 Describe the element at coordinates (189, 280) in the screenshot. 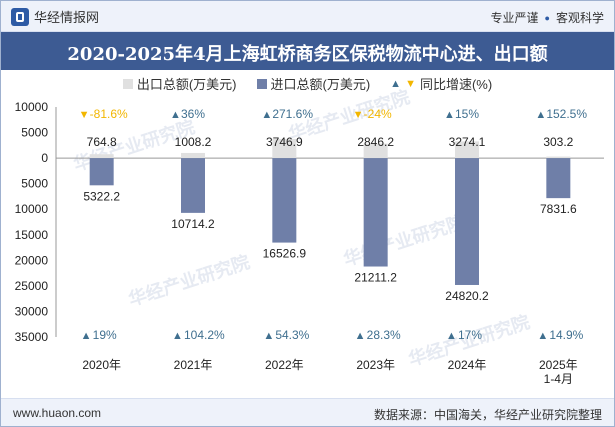

I see `watermark-2: 华经产业研究院` at that location.